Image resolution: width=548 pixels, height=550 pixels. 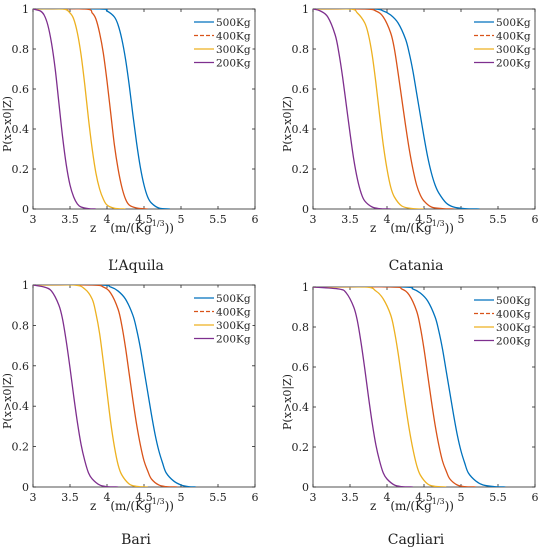 What do you see at coordinates (136, 540) in the screenshot?
I see `panel-caption: Bari` at bounding box center [136, 540].